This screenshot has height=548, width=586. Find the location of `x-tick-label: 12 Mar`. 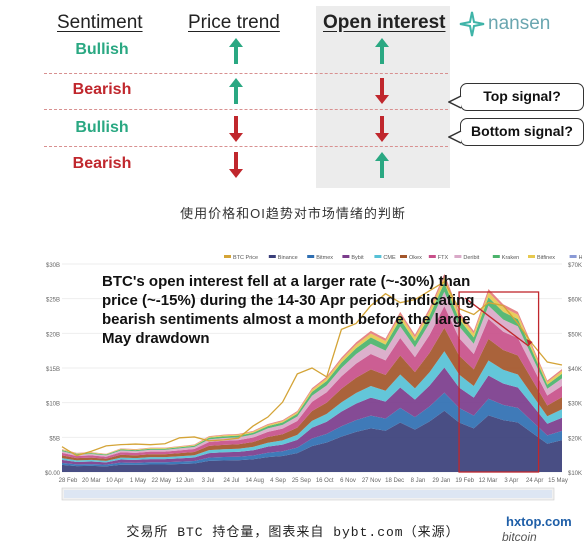

x-tick-label: 12 Mar is located at coordinates (488, 481).